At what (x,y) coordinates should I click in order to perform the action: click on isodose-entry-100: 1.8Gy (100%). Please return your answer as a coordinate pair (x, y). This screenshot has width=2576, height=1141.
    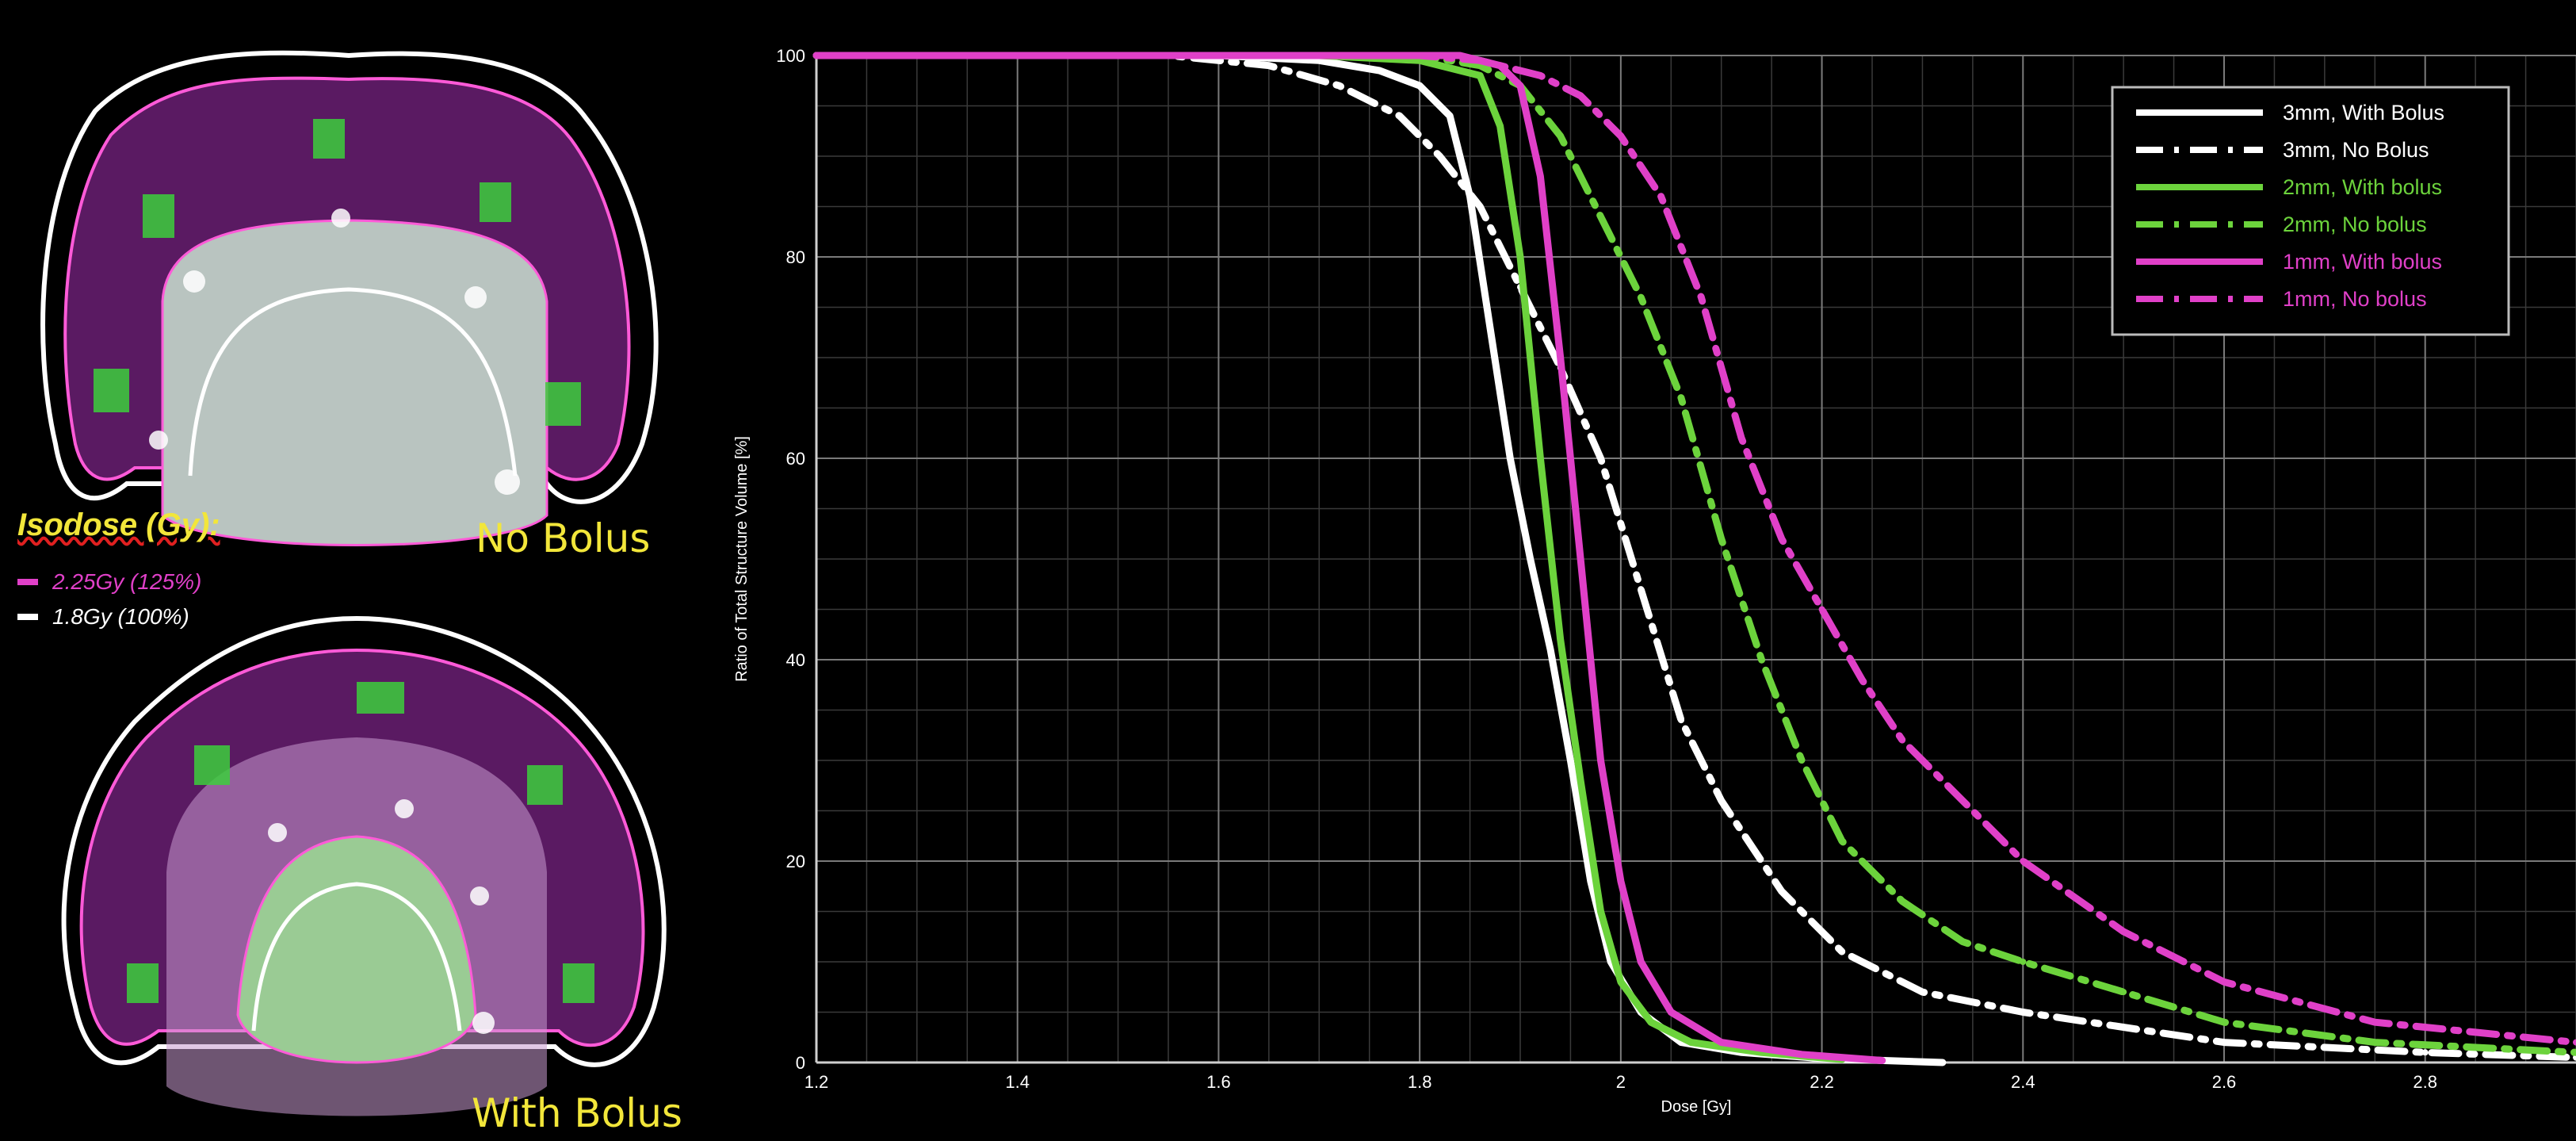
    Looking at the image, I should click on (103, 617).